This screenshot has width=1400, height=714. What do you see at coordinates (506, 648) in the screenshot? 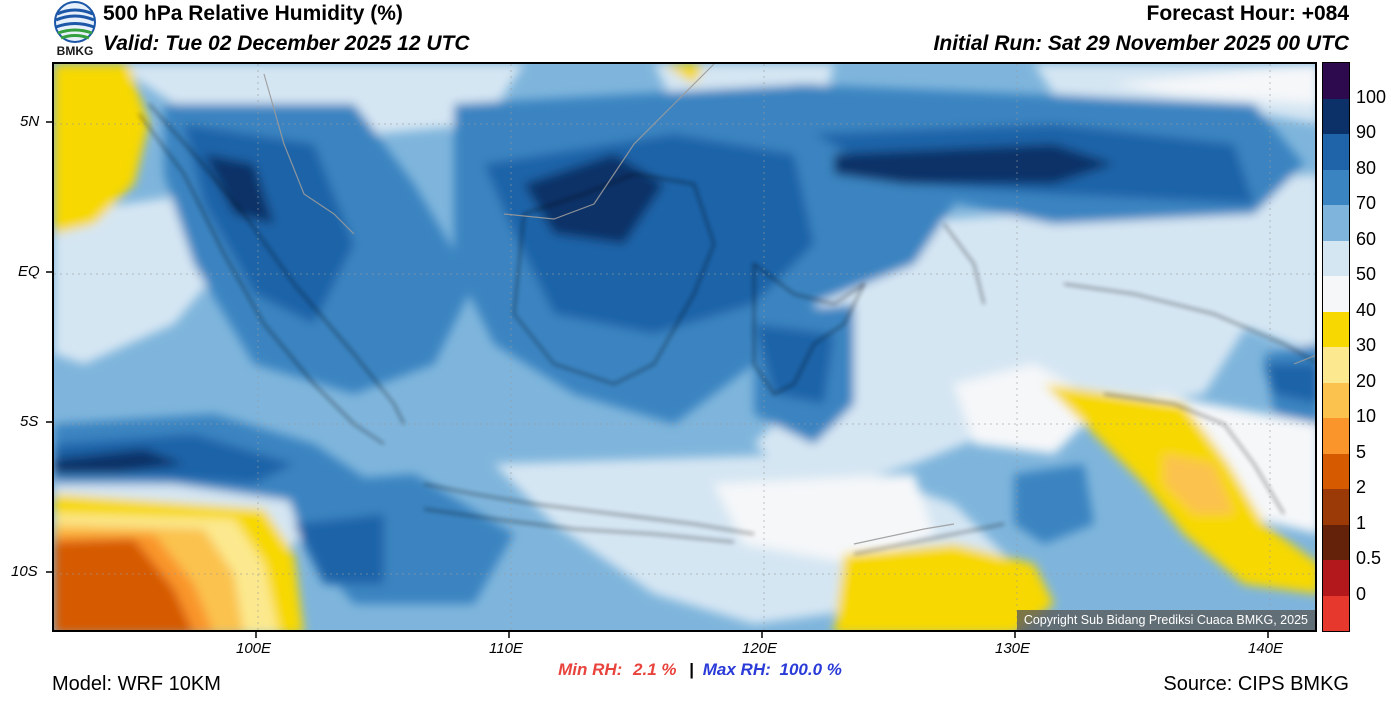
I see `lon-label-110e: 110E` at bounding box center [506, 648].